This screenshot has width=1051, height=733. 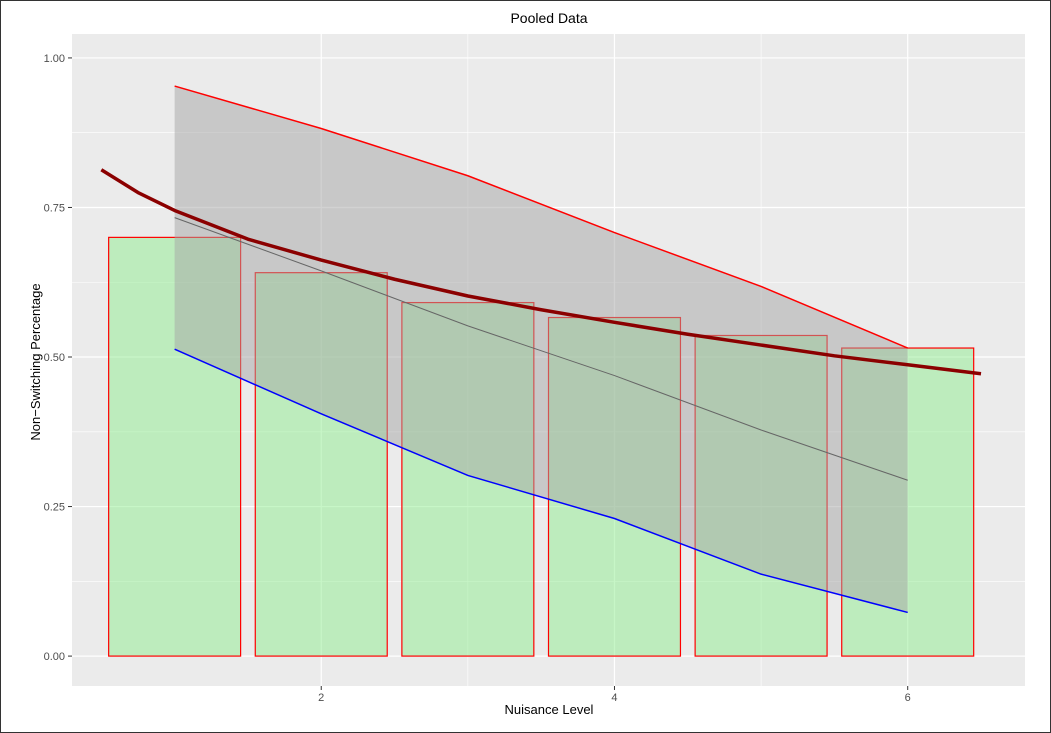 I want to click on y-axis-ticks: 0.00 0.25 0.50 0.75 1.00, so click(x=58, y=358).